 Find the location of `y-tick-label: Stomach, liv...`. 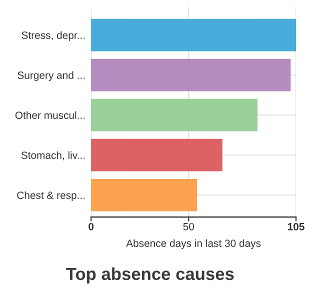

y-tick-label: Stomach, liv... is located at coordinates (53, 155).